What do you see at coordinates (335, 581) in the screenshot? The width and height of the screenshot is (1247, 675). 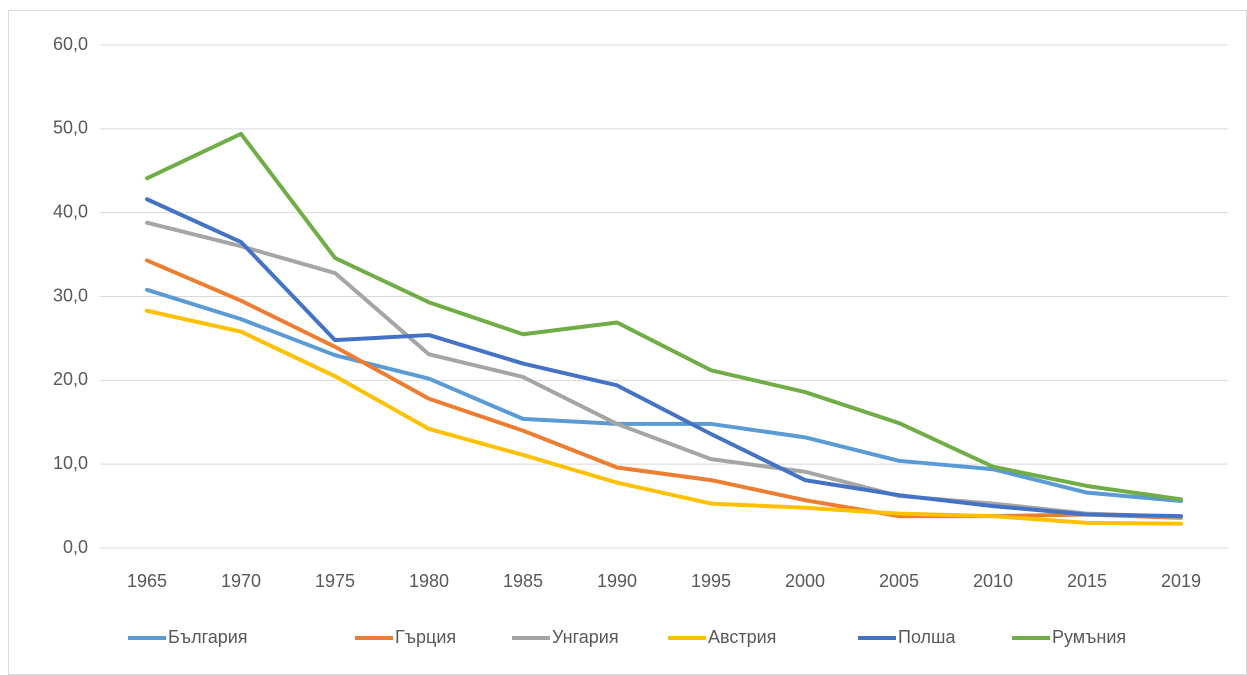 I see `x-tick-label: 1975` at bounding box center [335, 581].